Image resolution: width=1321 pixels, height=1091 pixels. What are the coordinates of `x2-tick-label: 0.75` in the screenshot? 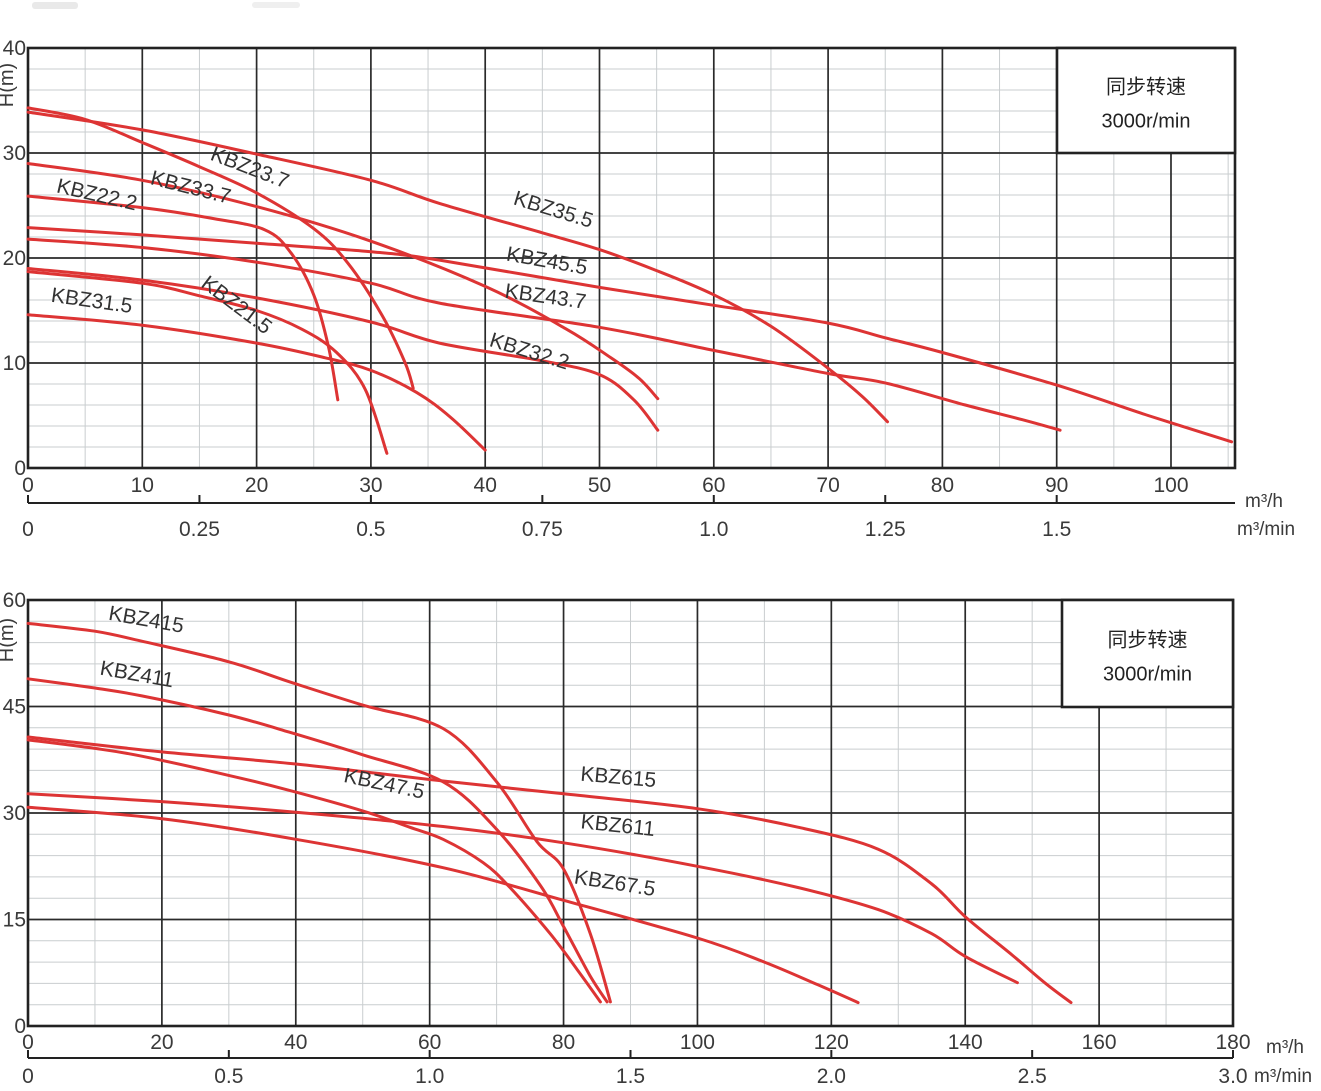 It's located at (542, 529).